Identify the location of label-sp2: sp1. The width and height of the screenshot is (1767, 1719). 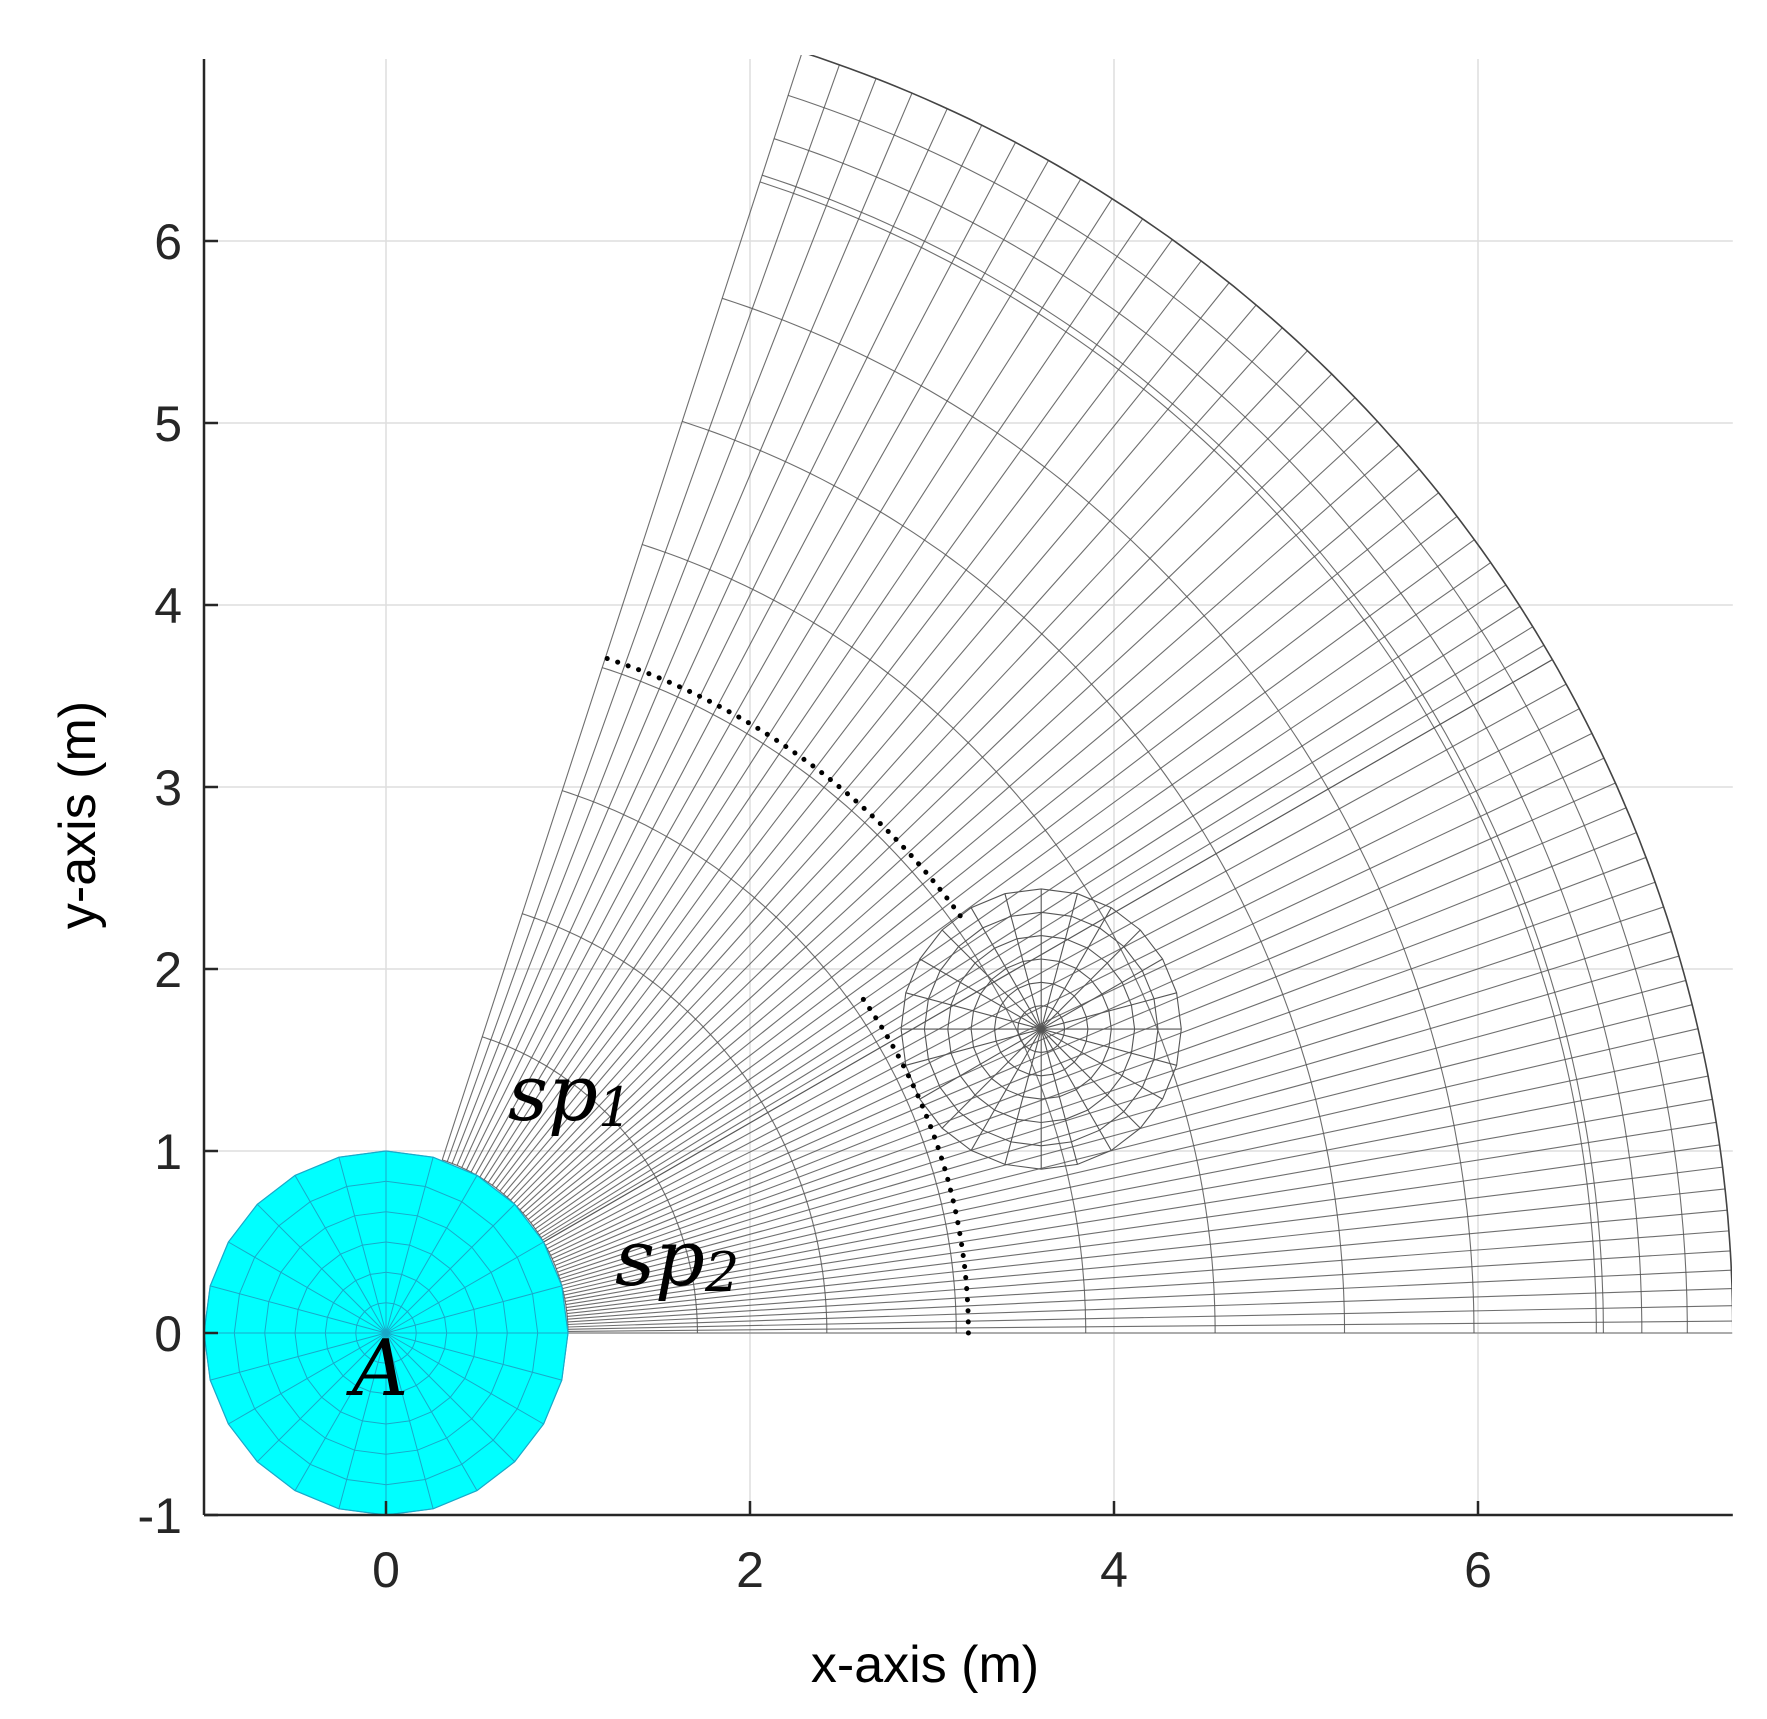
(570, 1094).